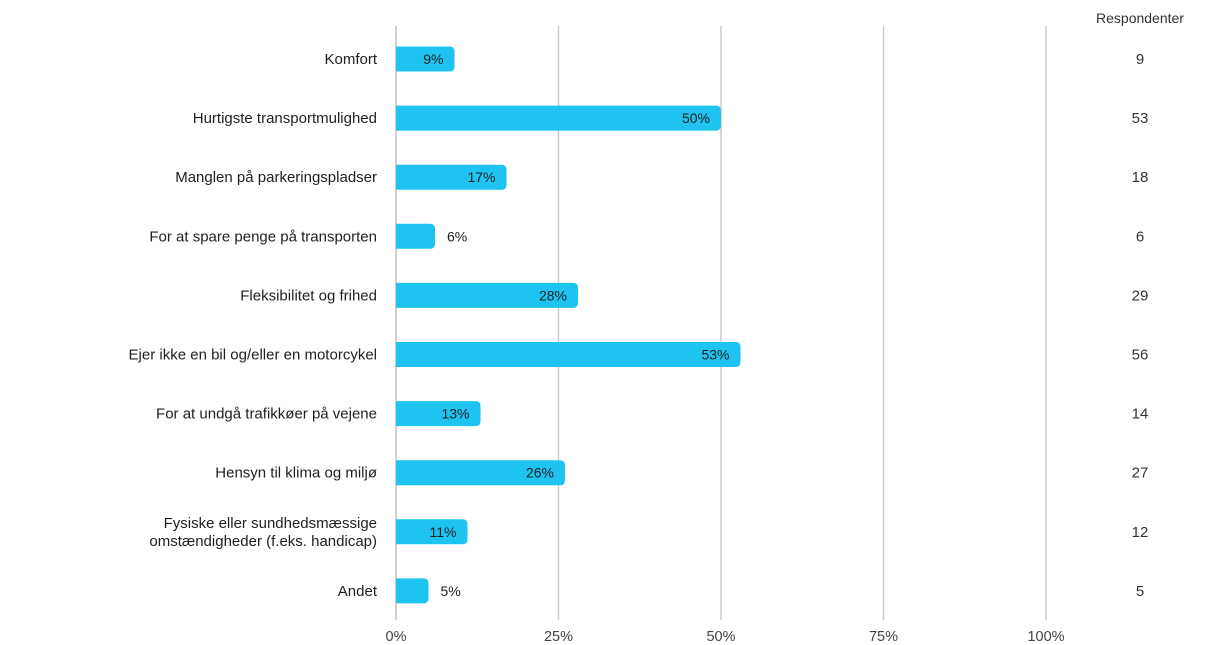  I want to click on value-label: 5%, so click(451, 591).